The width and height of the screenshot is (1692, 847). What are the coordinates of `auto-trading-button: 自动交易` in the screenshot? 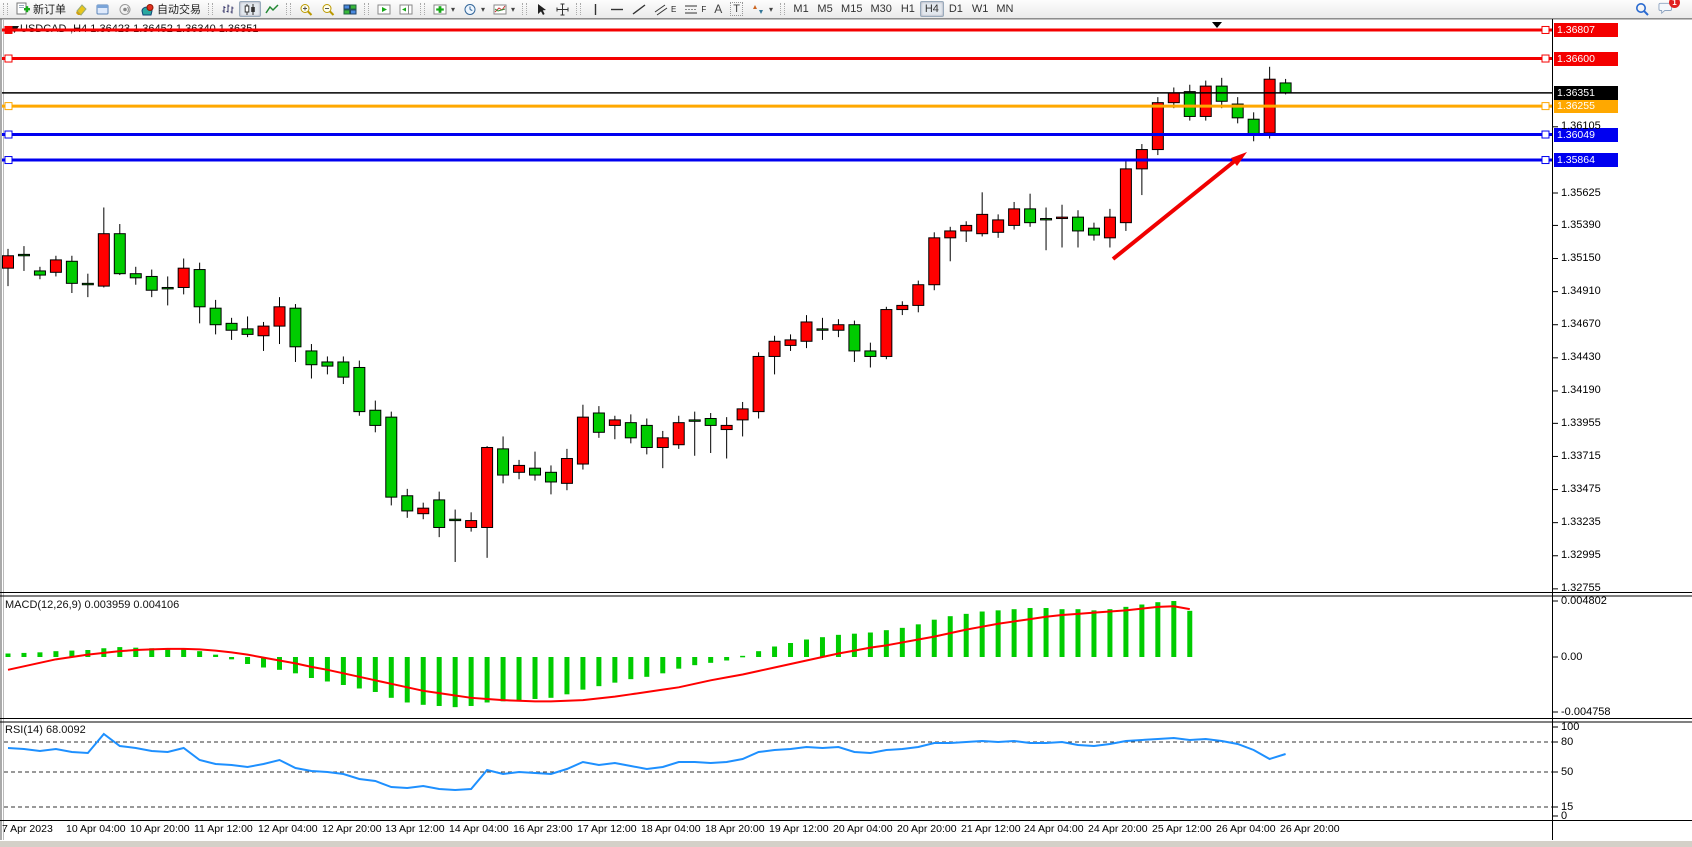 It's located at (170, 9).